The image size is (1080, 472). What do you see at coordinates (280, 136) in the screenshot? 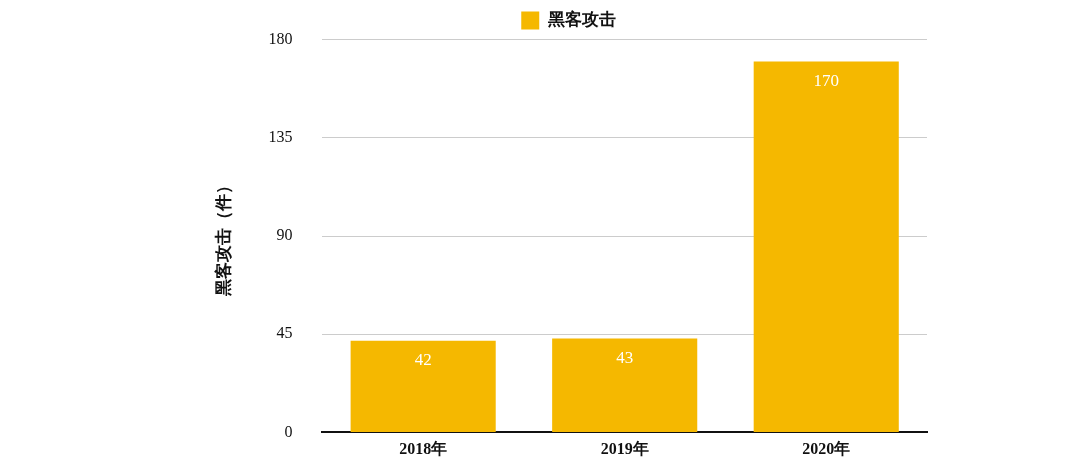
I see `y-tick-label: 135` at bounding box center [280, 136].